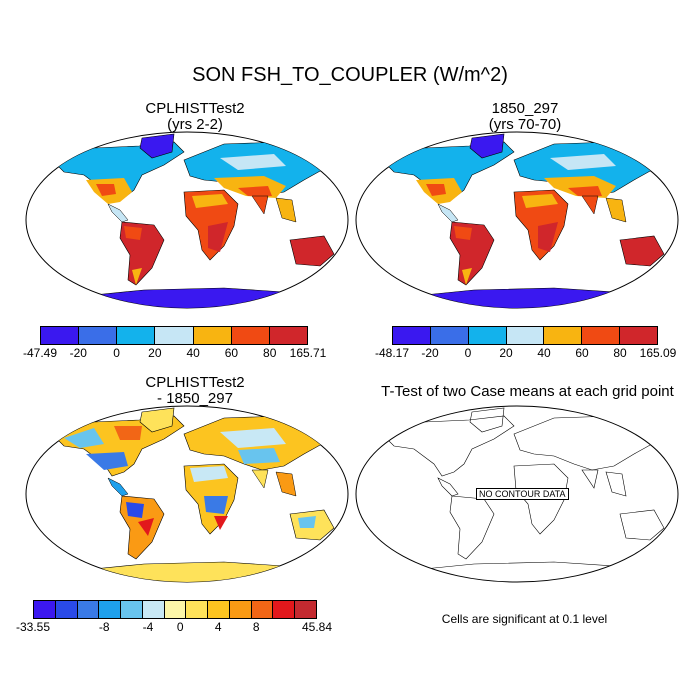 Image resolution: width=700 pixels, height=700 pixels. What do you see at coordinates (658, 353) in the screenshot?
I see `colorbar-2-tick-label: 165.09` at bounding box center [658, 353].